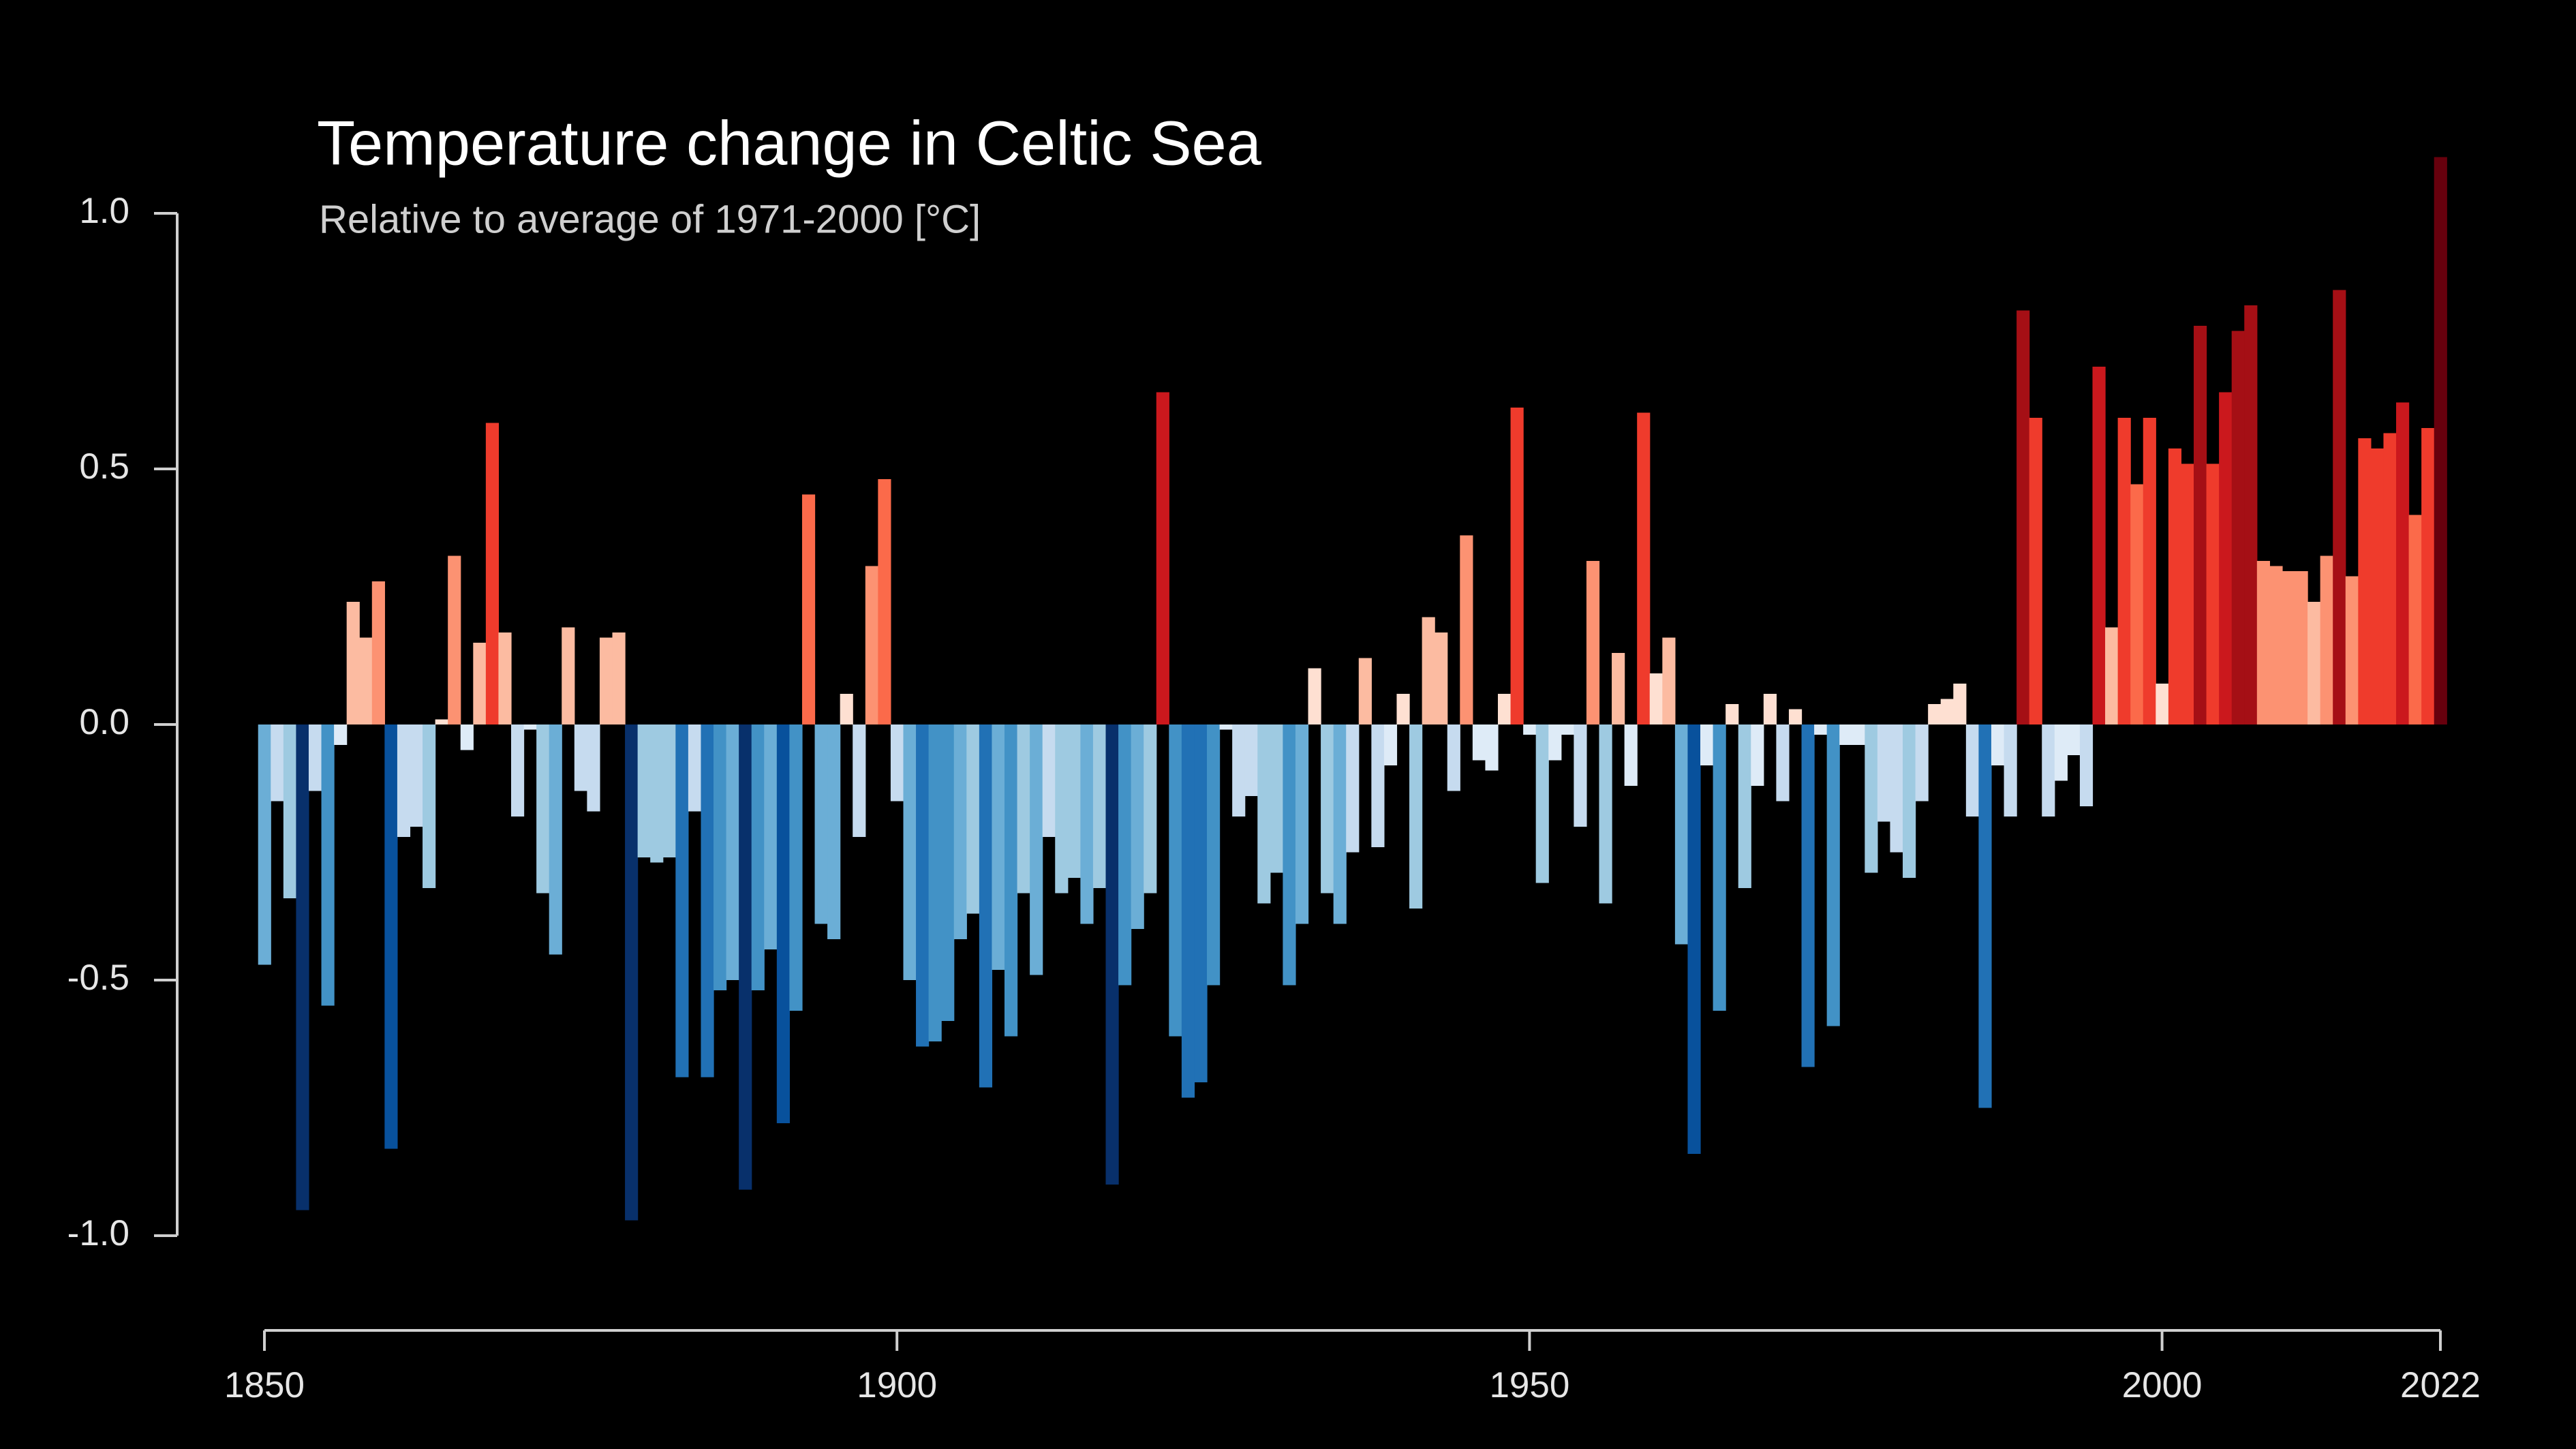  Describe the element at coordinates (789, 143) in the screenshot. I see `chart-title: Temperature change in Celtic Sea` at that location.